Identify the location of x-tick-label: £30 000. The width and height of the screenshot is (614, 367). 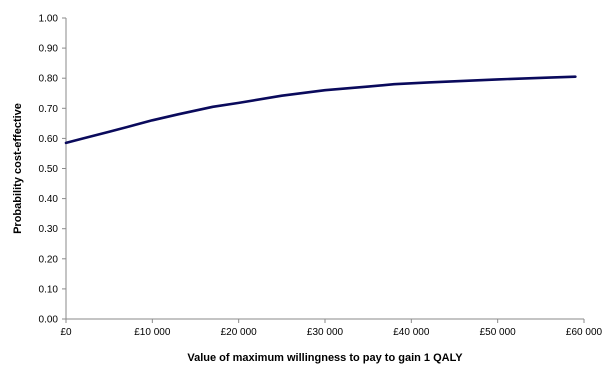
(325, 332).